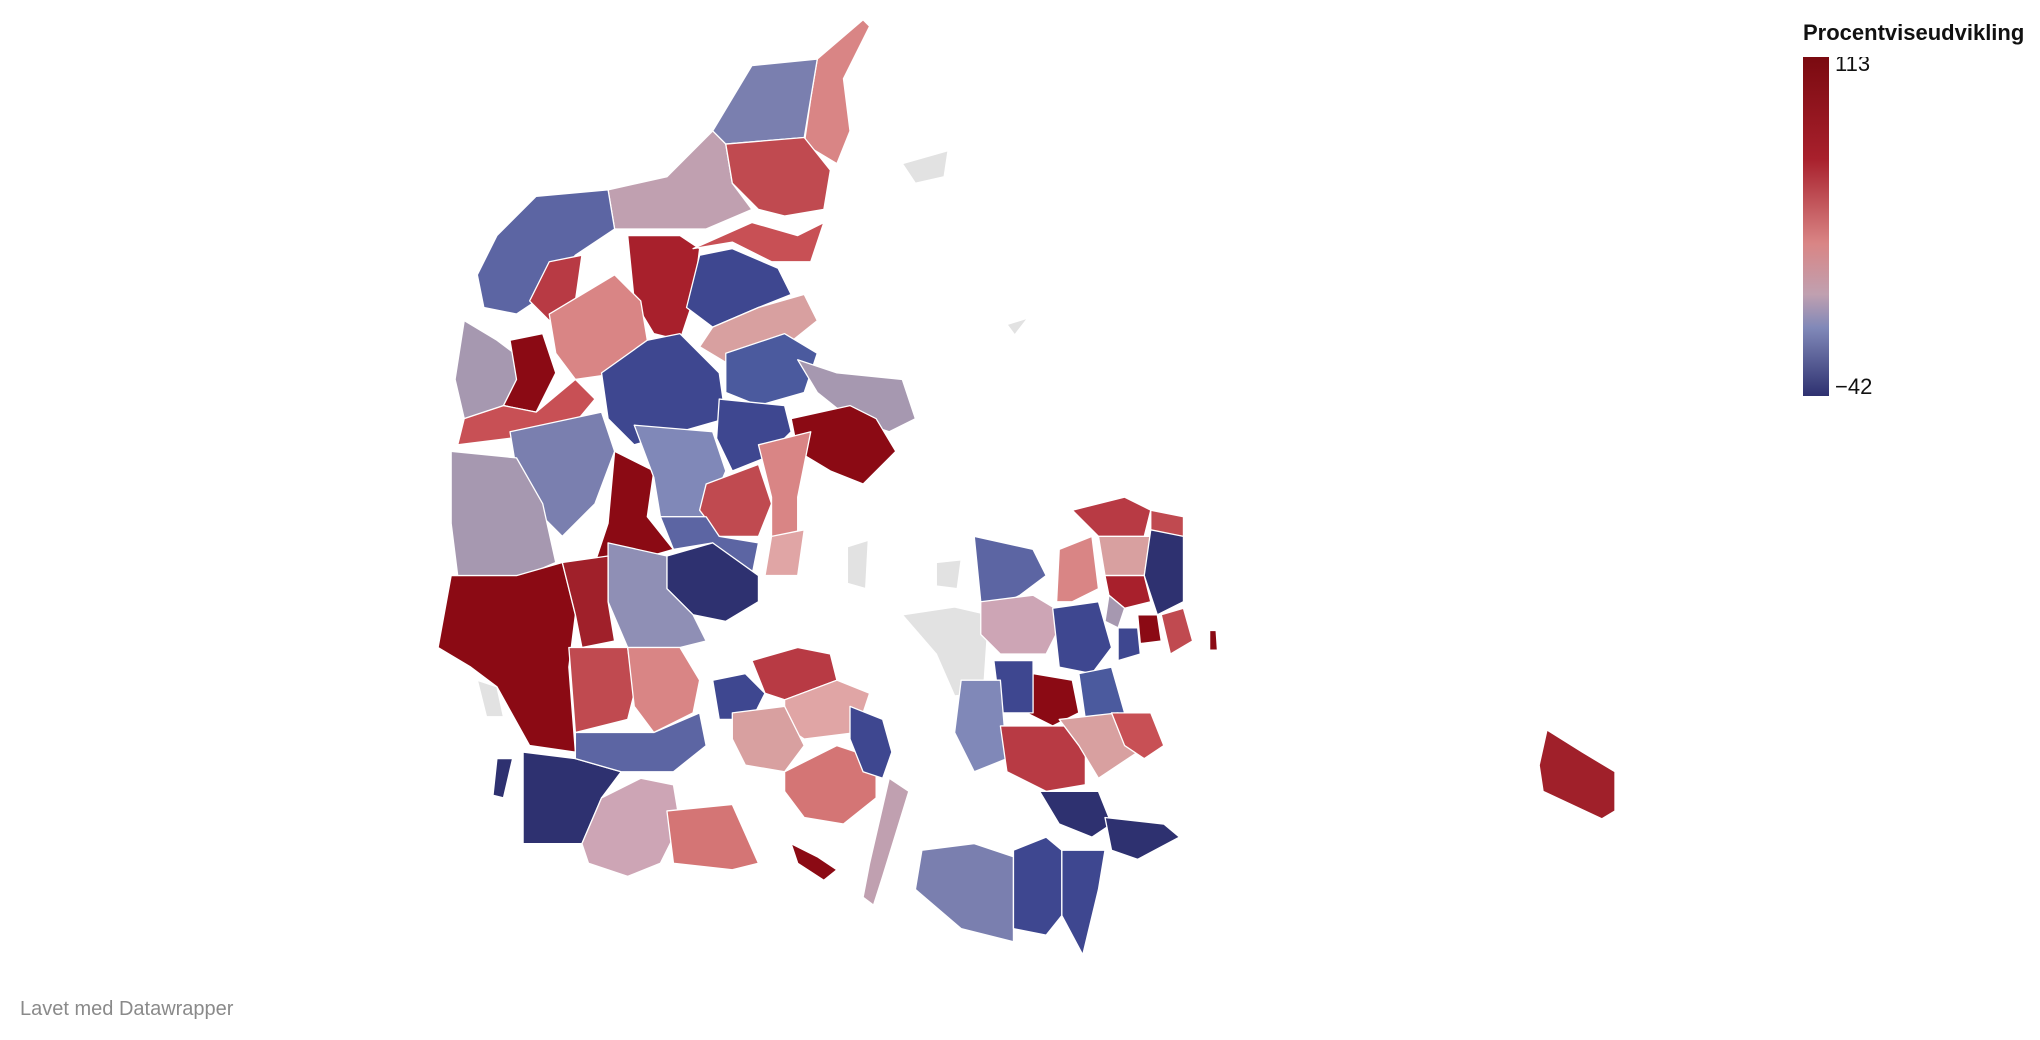  What do you see at coordinates (1816, 226) in the screenshot?
I see `legend-gradient` at bounding box center [1816, 226].